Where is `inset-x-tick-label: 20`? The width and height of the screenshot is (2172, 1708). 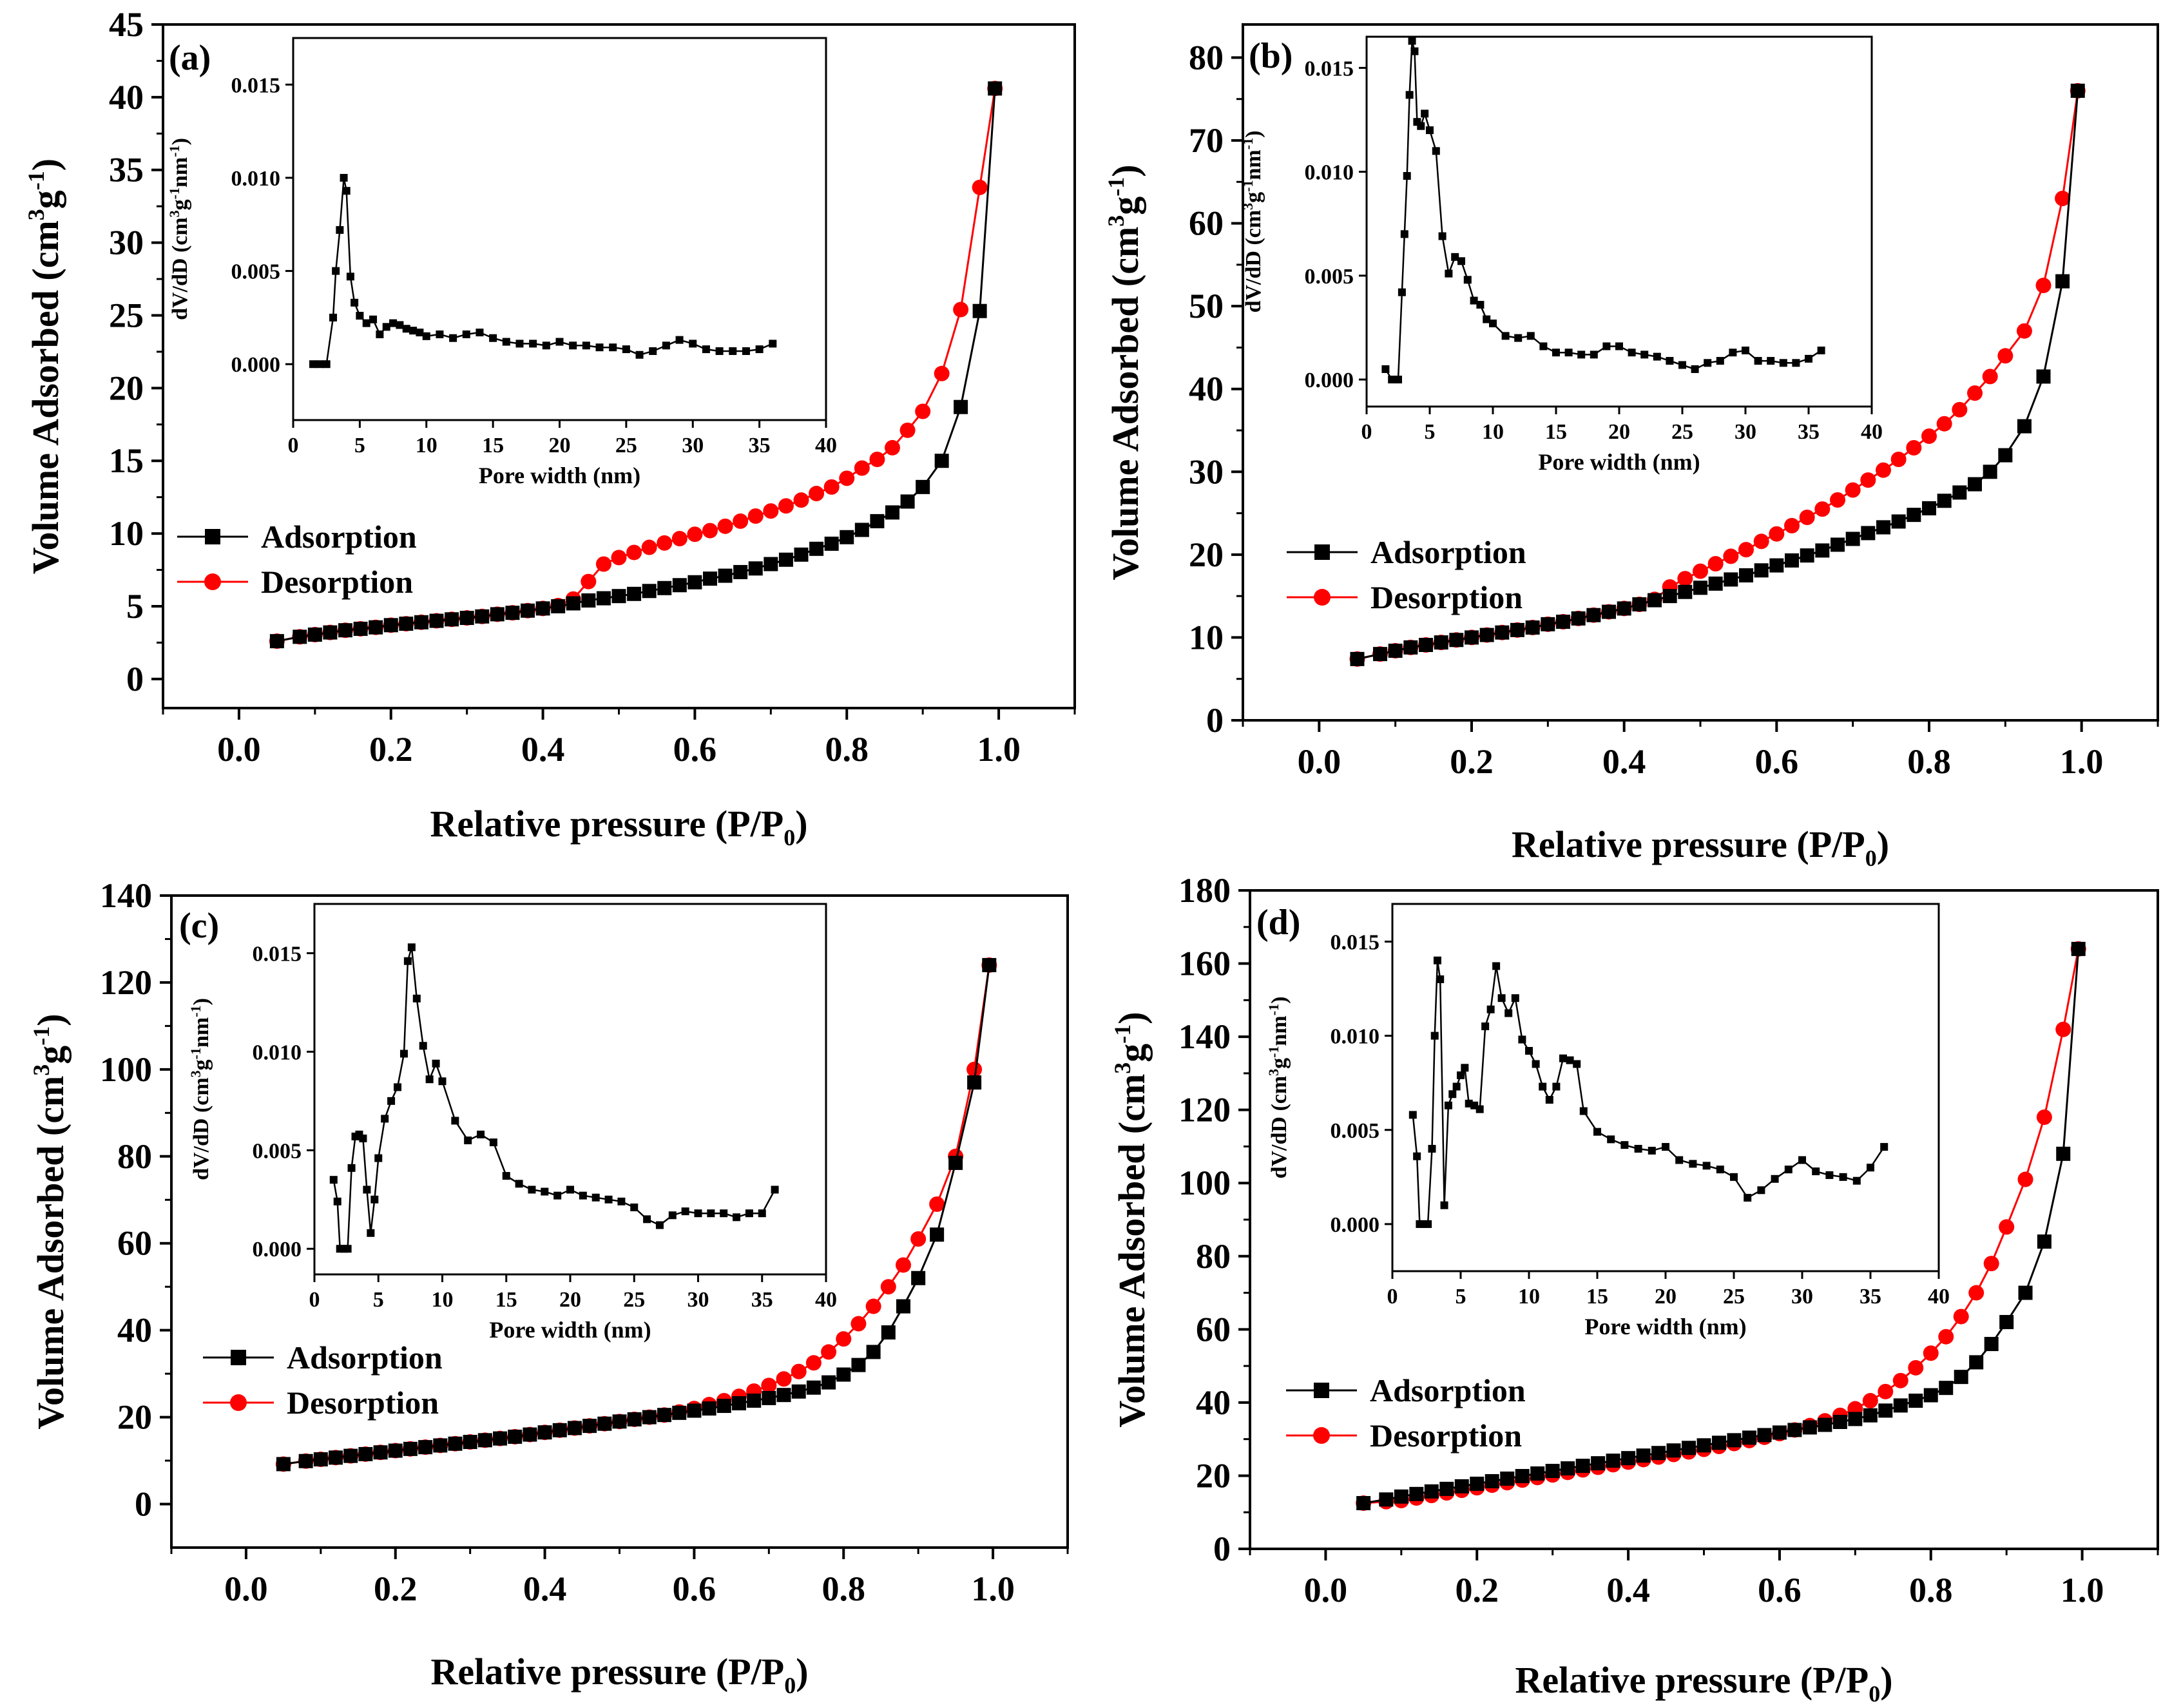
inset-x-tick-label: 20 is located at coordinates (1619, 432).